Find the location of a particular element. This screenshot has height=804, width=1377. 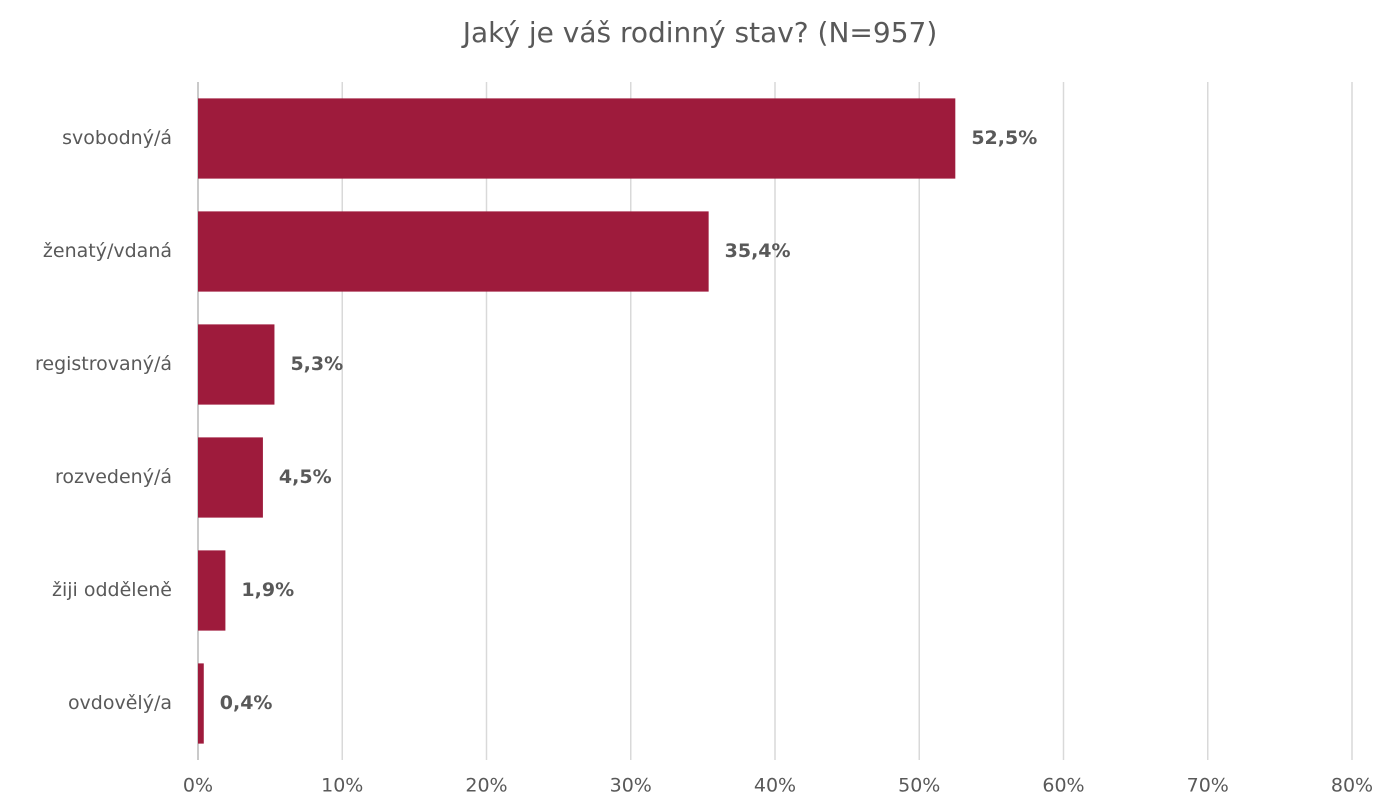

x-tick-label: 80% is located at coordinates (1352, 786).